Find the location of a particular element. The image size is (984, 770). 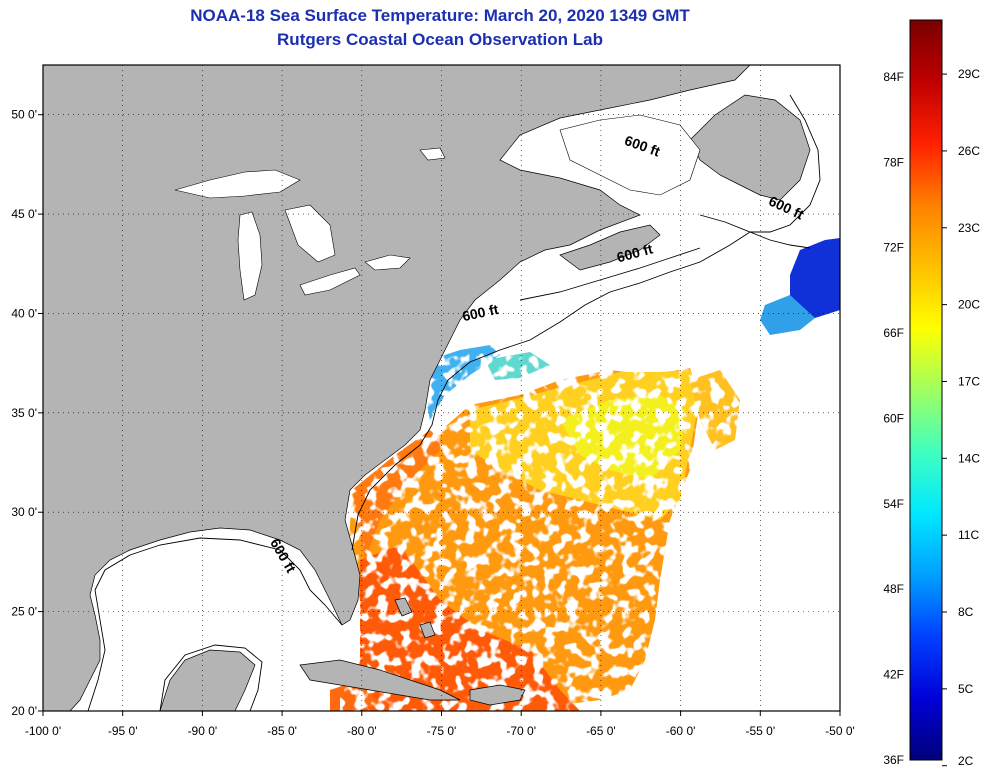

lake-ontario is located at coordinates (387, 262).